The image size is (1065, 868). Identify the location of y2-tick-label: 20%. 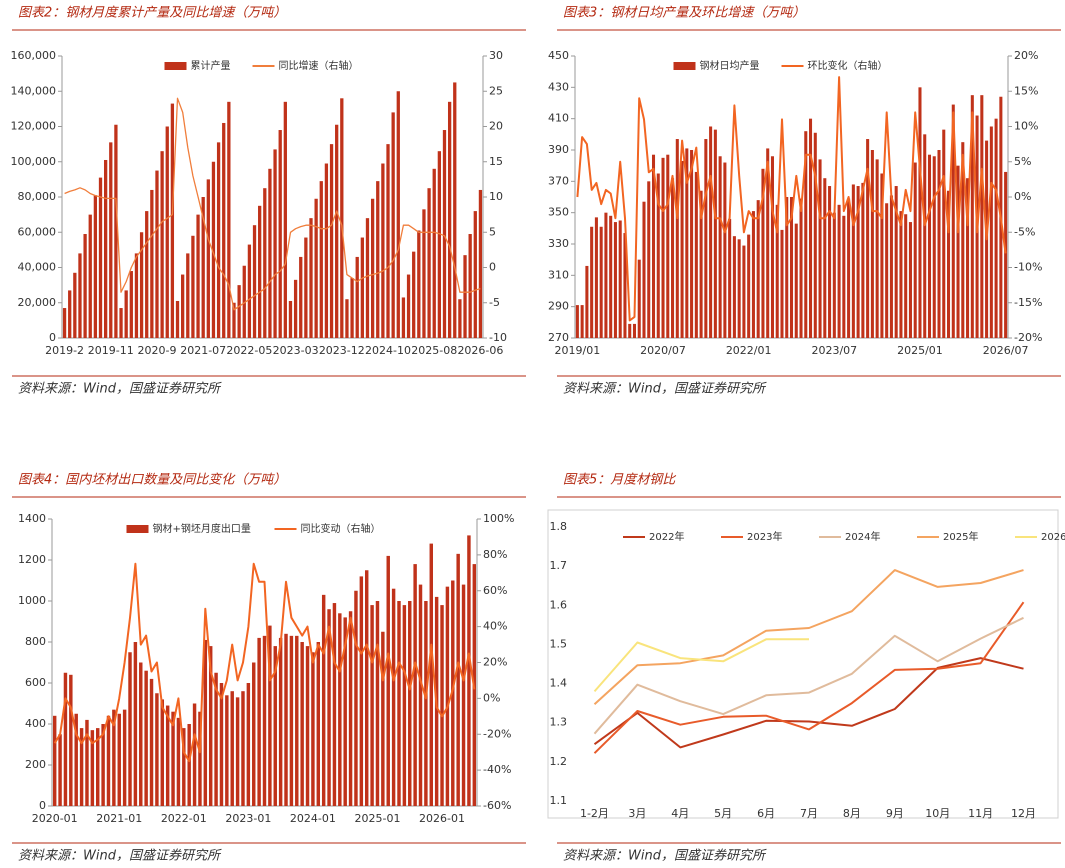
(1026, 55).